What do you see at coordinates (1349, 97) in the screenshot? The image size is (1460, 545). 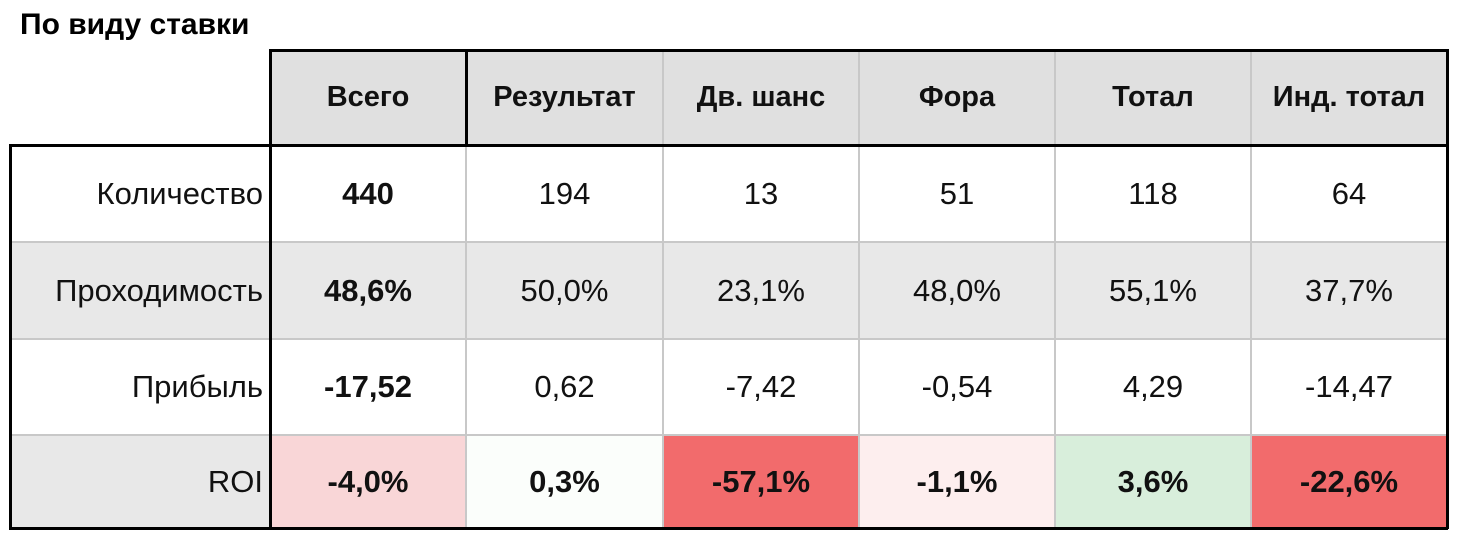 I see `header-cell: Инд. тотал` at bounding box center [1349, 97].